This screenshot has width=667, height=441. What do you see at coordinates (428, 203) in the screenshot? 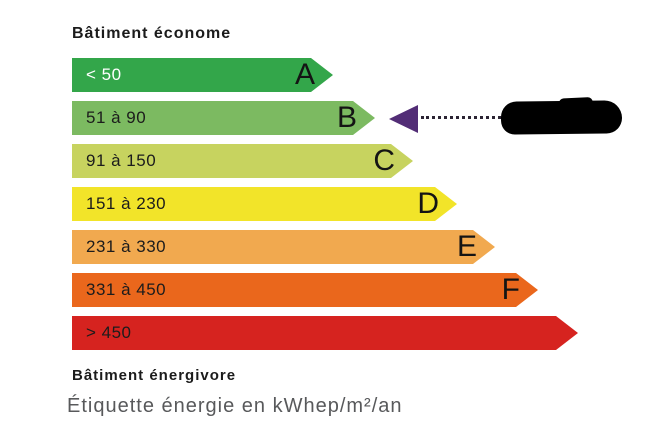
I see `grade-letter-d: D` at bounding box center [428, 203].